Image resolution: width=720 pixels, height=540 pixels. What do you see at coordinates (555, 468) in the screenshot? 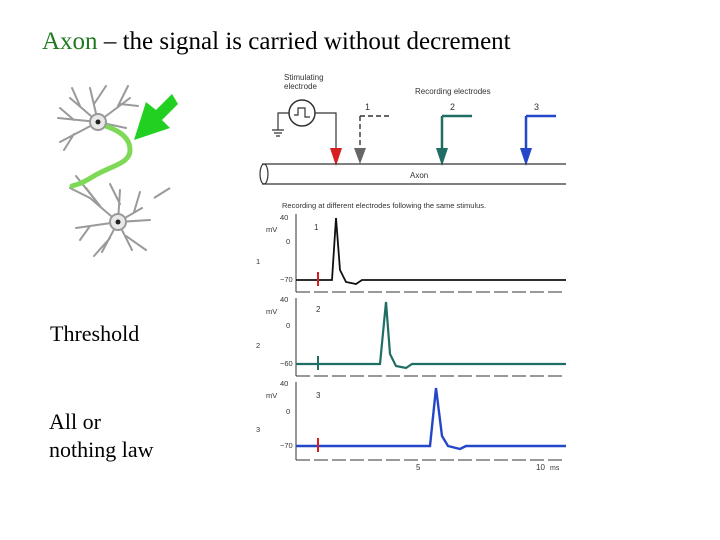
I see `time-unit: ms` at bounding box center [555, 468].